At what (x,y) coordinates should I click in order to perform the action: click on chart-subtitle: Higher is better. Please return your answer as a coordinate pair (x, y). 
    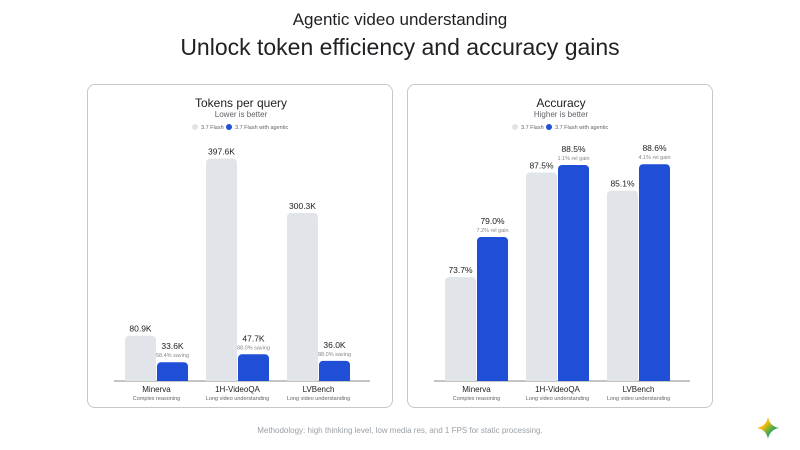
    Looking at the image, I should click on (561, 114).